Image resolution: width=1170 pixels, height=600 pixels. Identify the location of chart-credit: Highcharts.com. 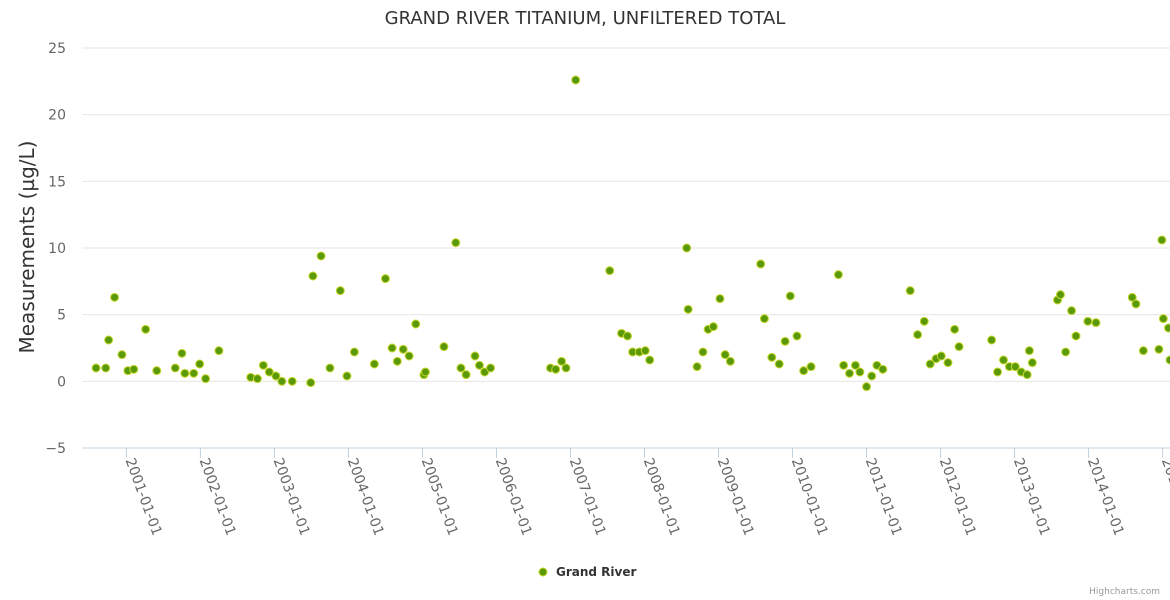
(1124, 592).